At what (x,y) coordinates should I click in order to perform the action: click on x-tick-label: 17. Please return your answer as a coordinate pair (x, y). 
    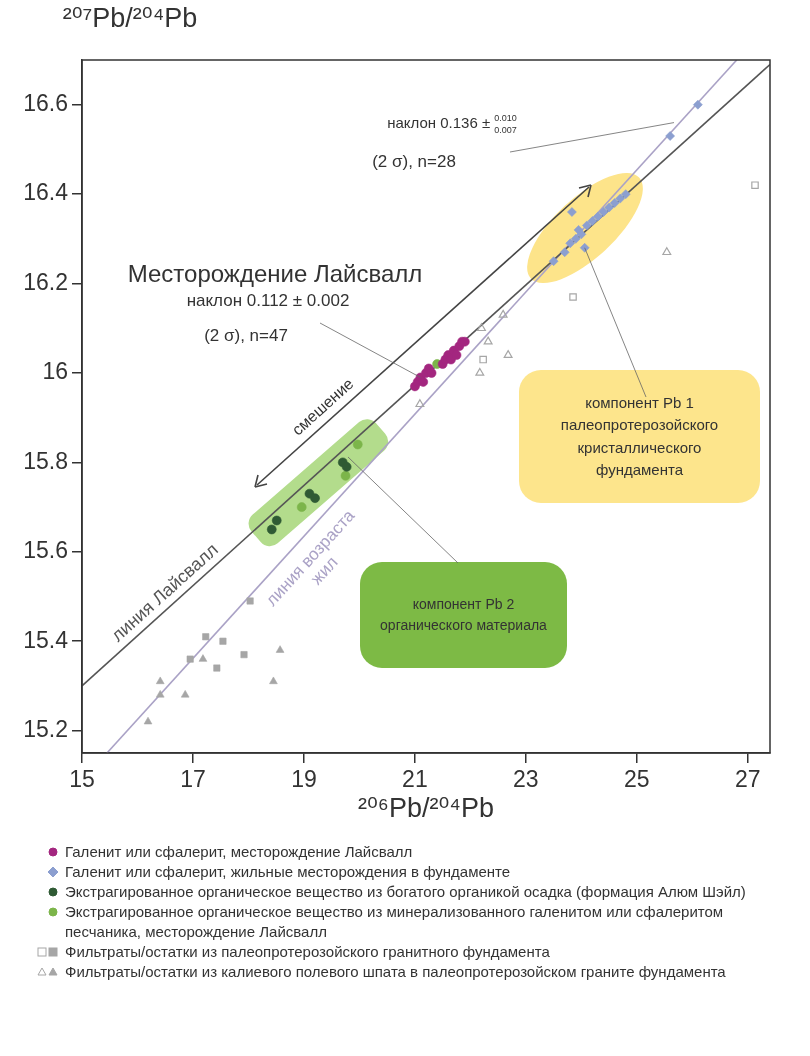
    Looking at the image, I should click on (193, 779).